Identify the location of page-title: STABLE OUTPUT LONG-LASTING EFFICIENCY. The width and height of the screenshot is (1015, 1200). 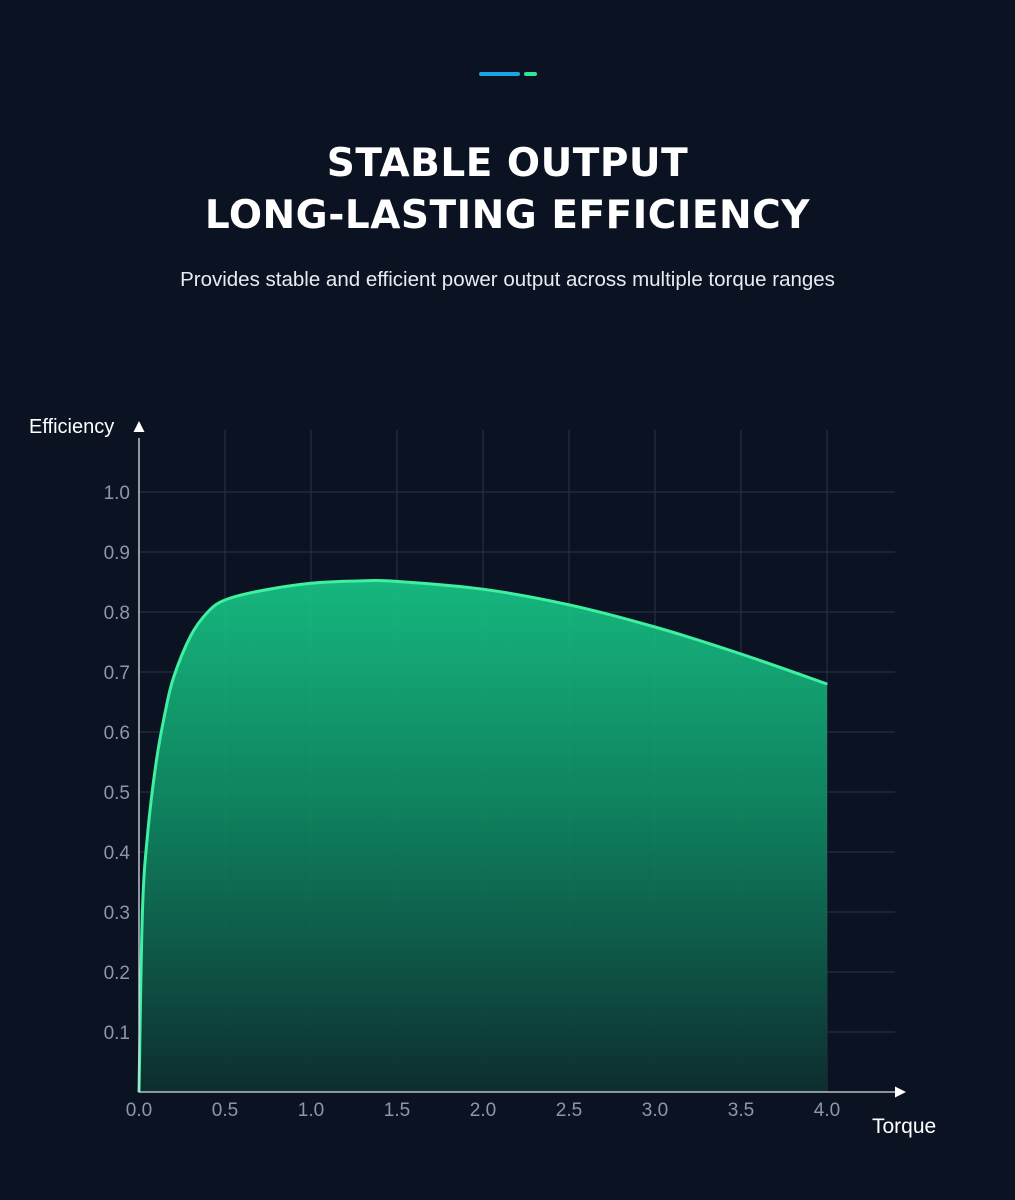
(507, 190).